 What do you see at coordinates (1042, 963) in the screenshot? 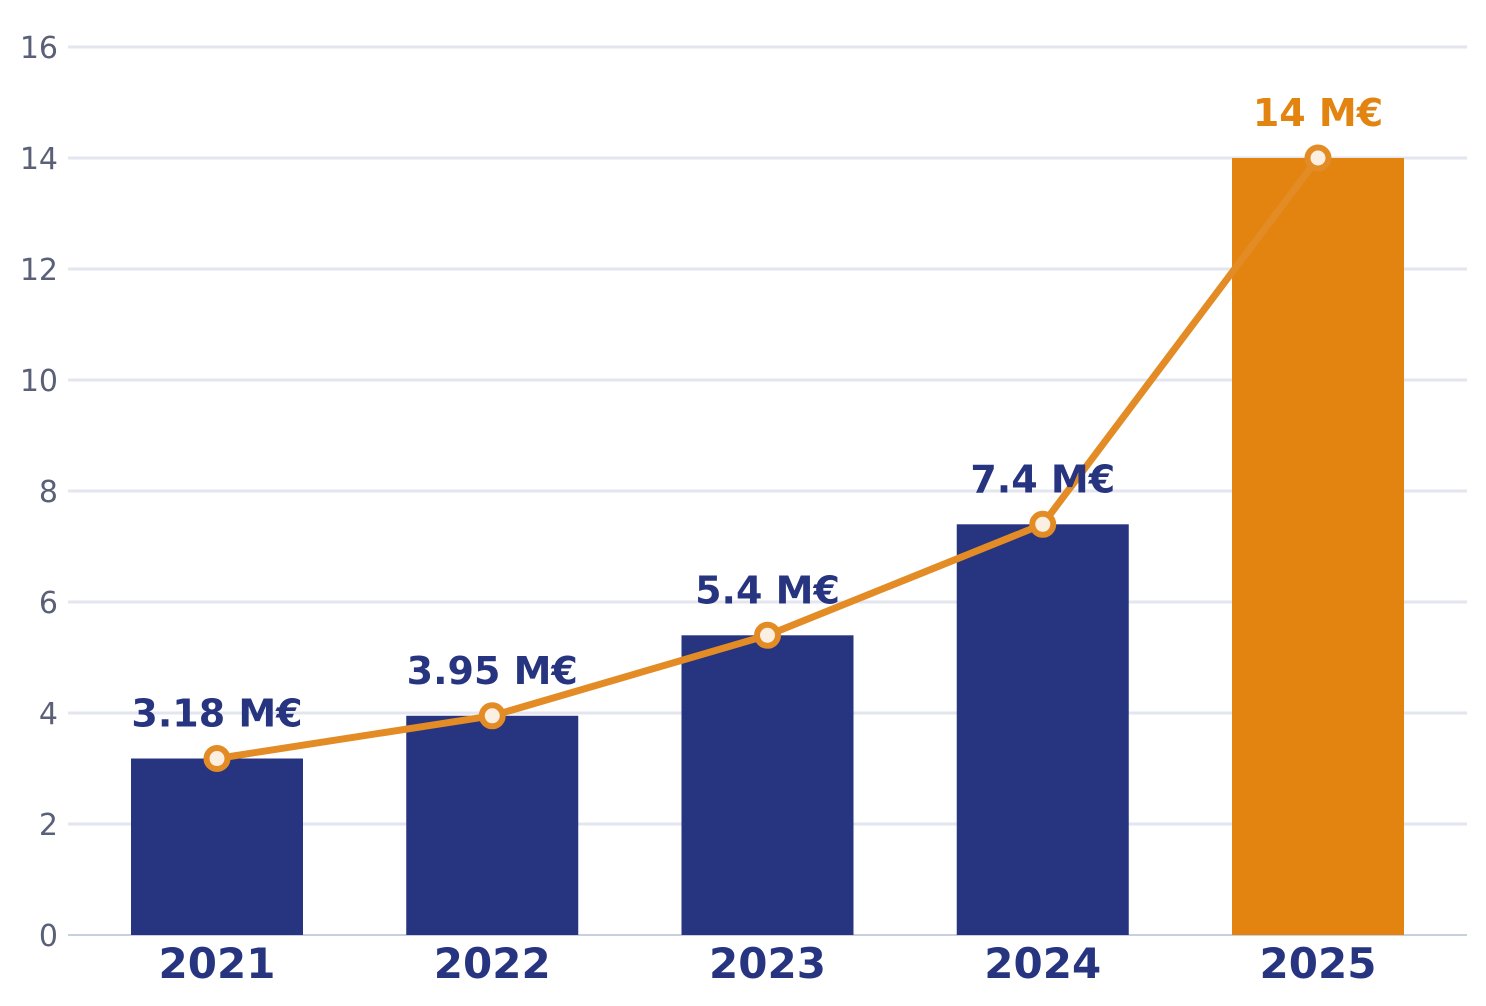
I see `x-tick-label: 2024` at bounding box center [1042, 963].